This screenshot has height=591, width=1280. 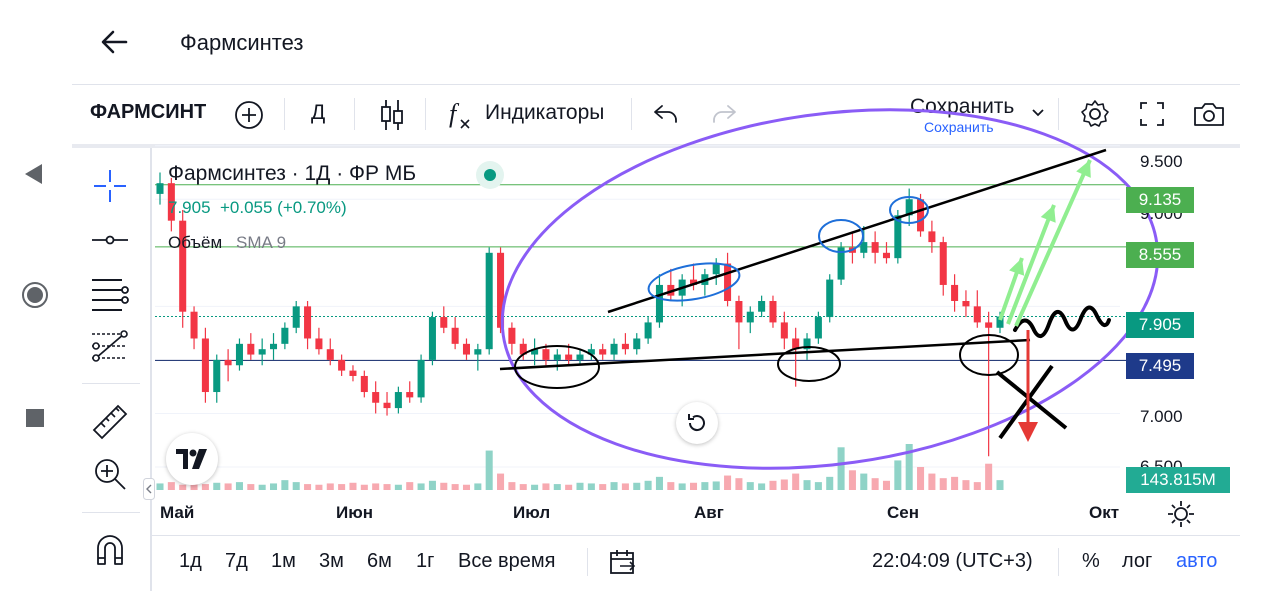 I want to click on symbol-button: ФАРМСИНТ, so click(x=148, y=112).